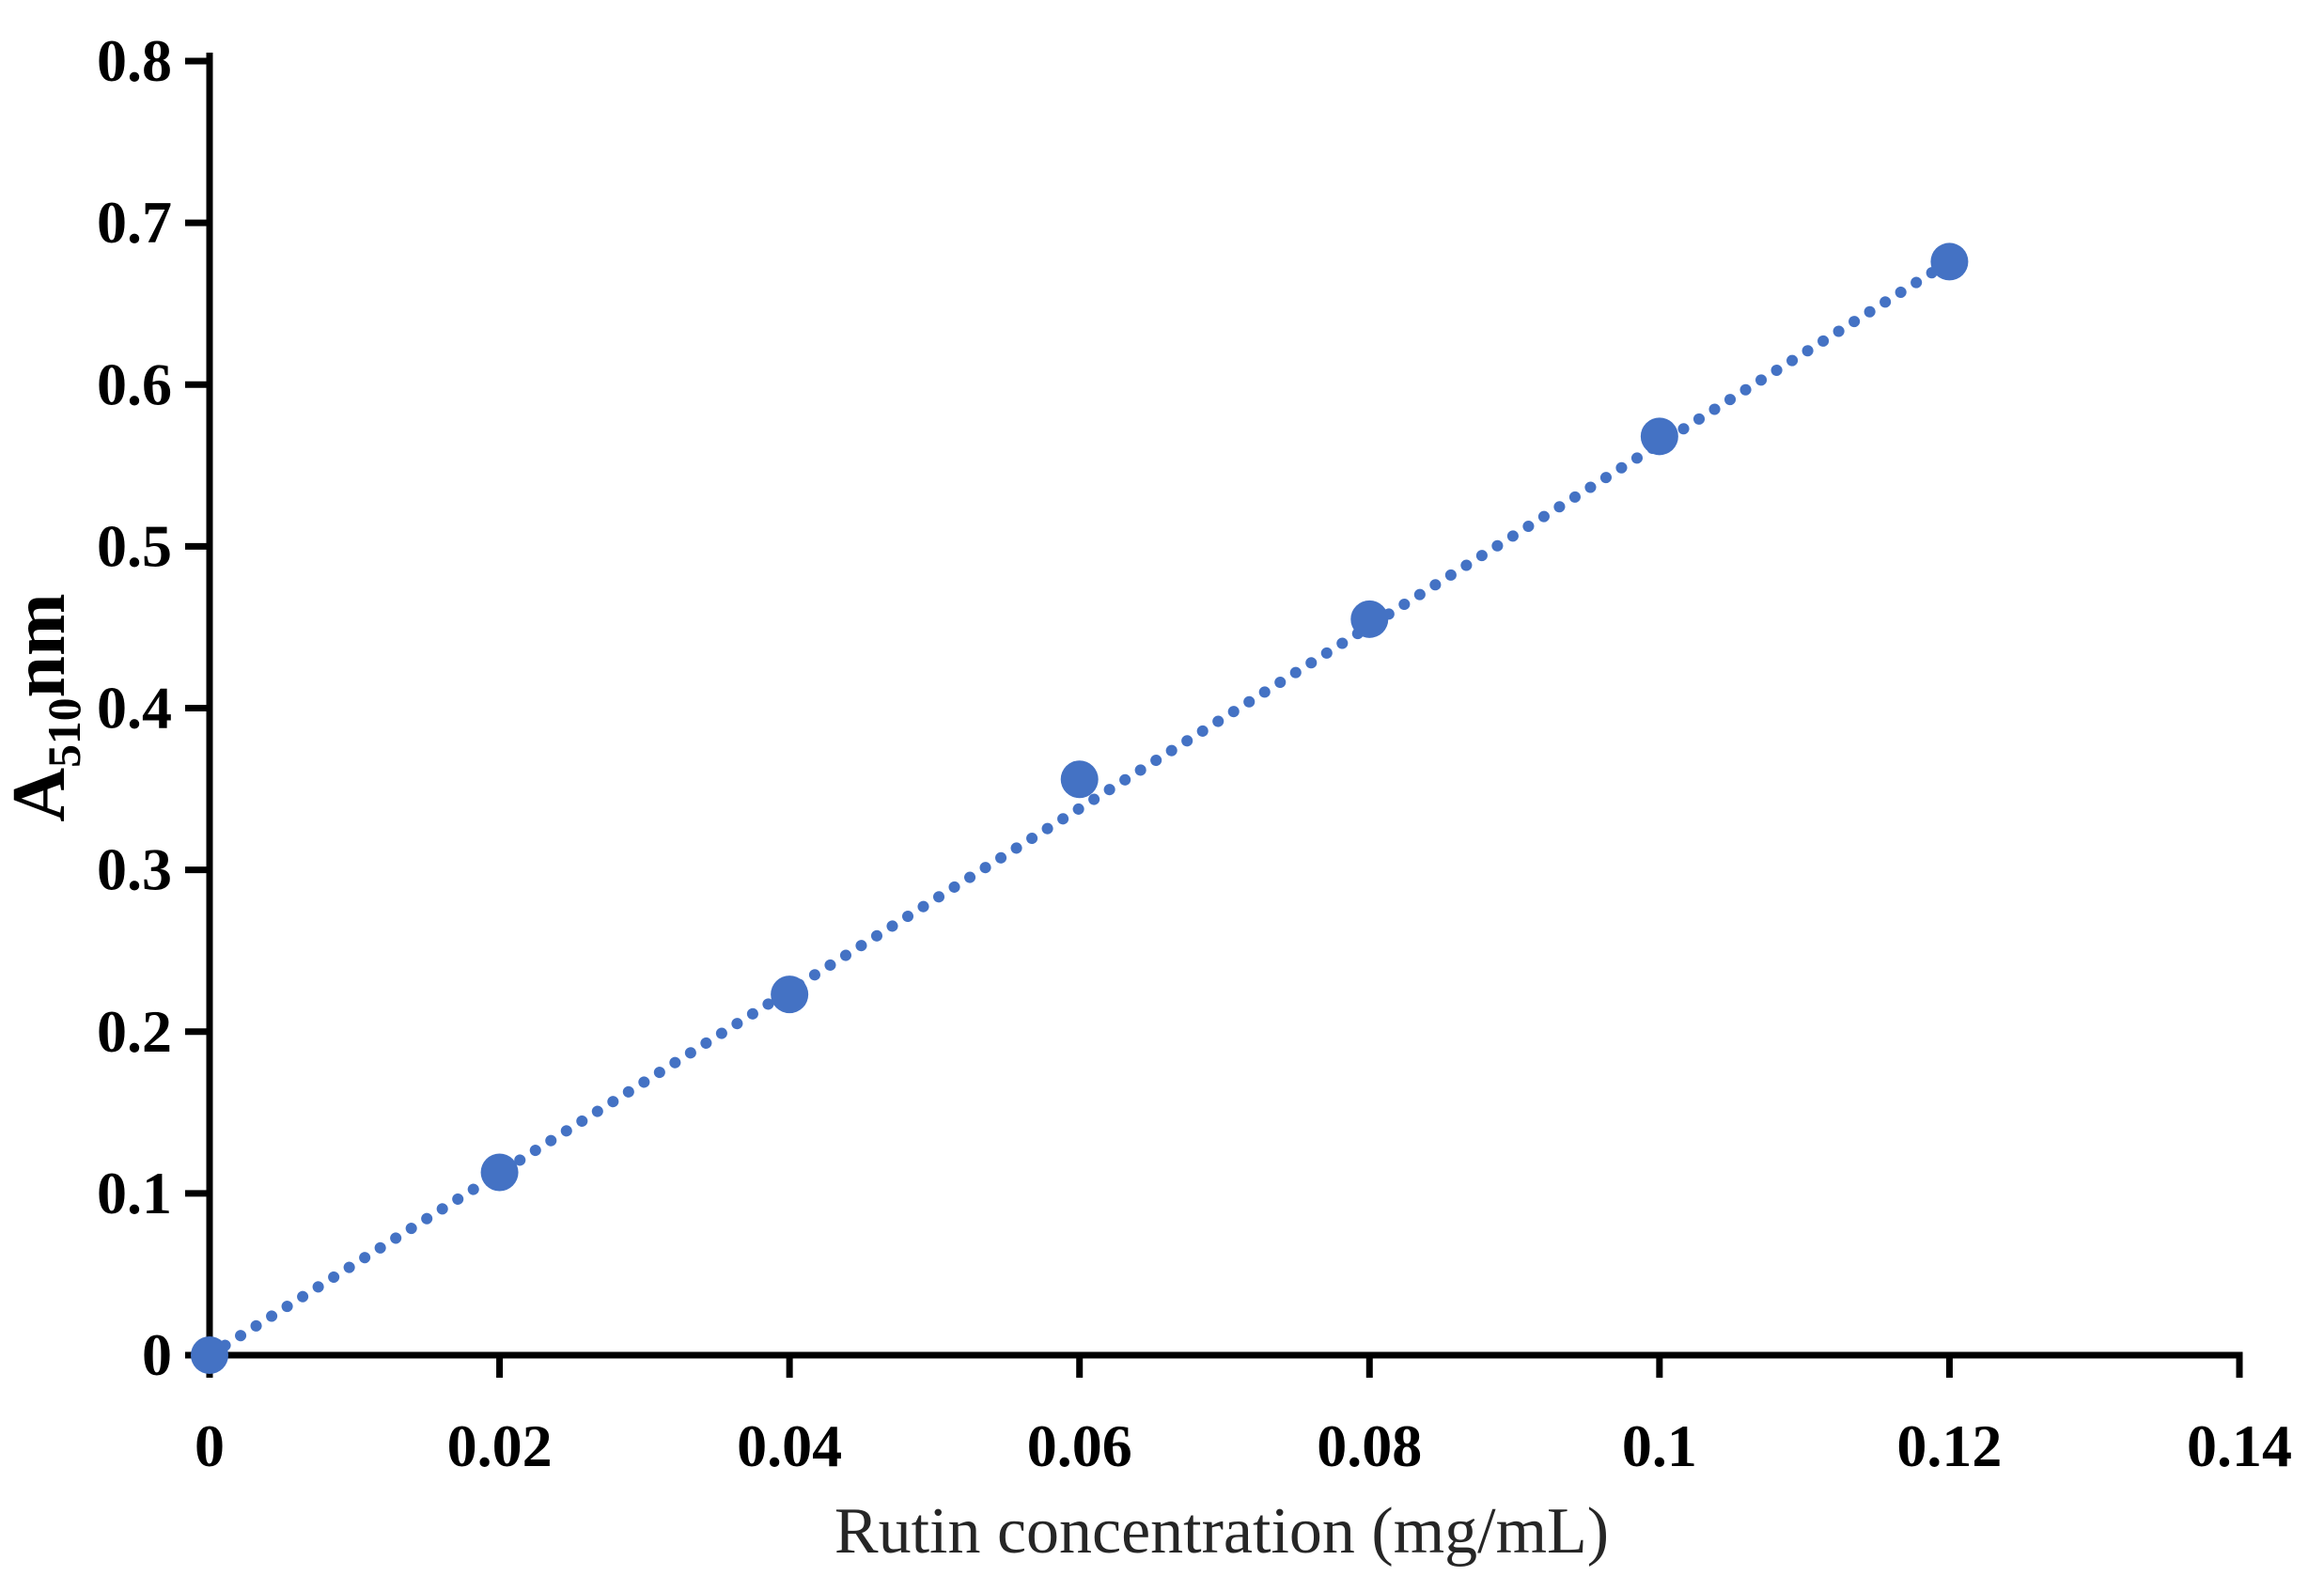 This screenshot has height=1576, width=2324. Describe the element at coordinates (134, 60) in the screenshot. I see `y-tick-label: 0.8` at that location.